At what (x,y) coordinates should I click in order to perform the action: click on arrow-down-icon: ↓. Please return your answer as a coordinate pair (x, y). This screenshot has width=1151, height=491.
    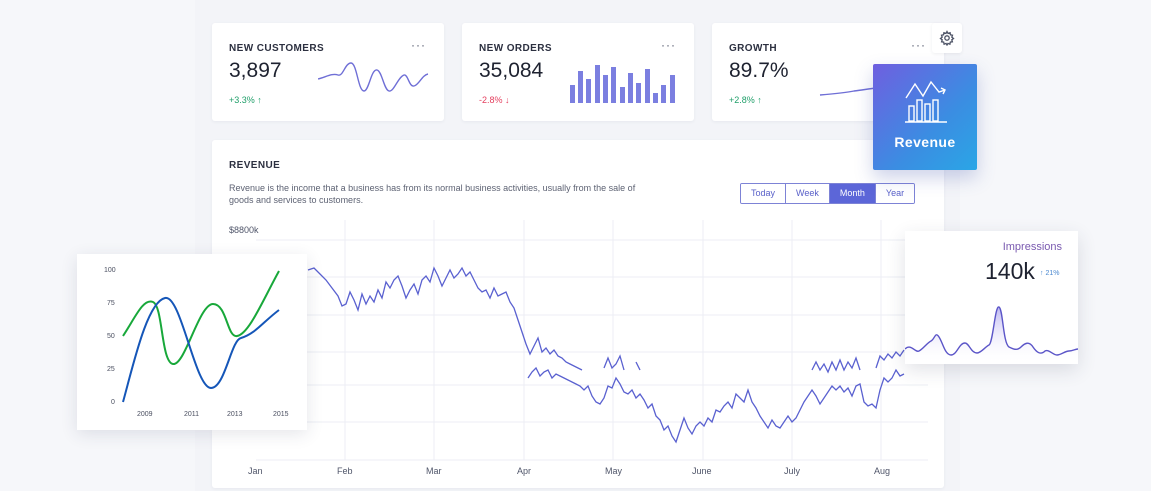
    Looking at the image, I should click on (507, 100).